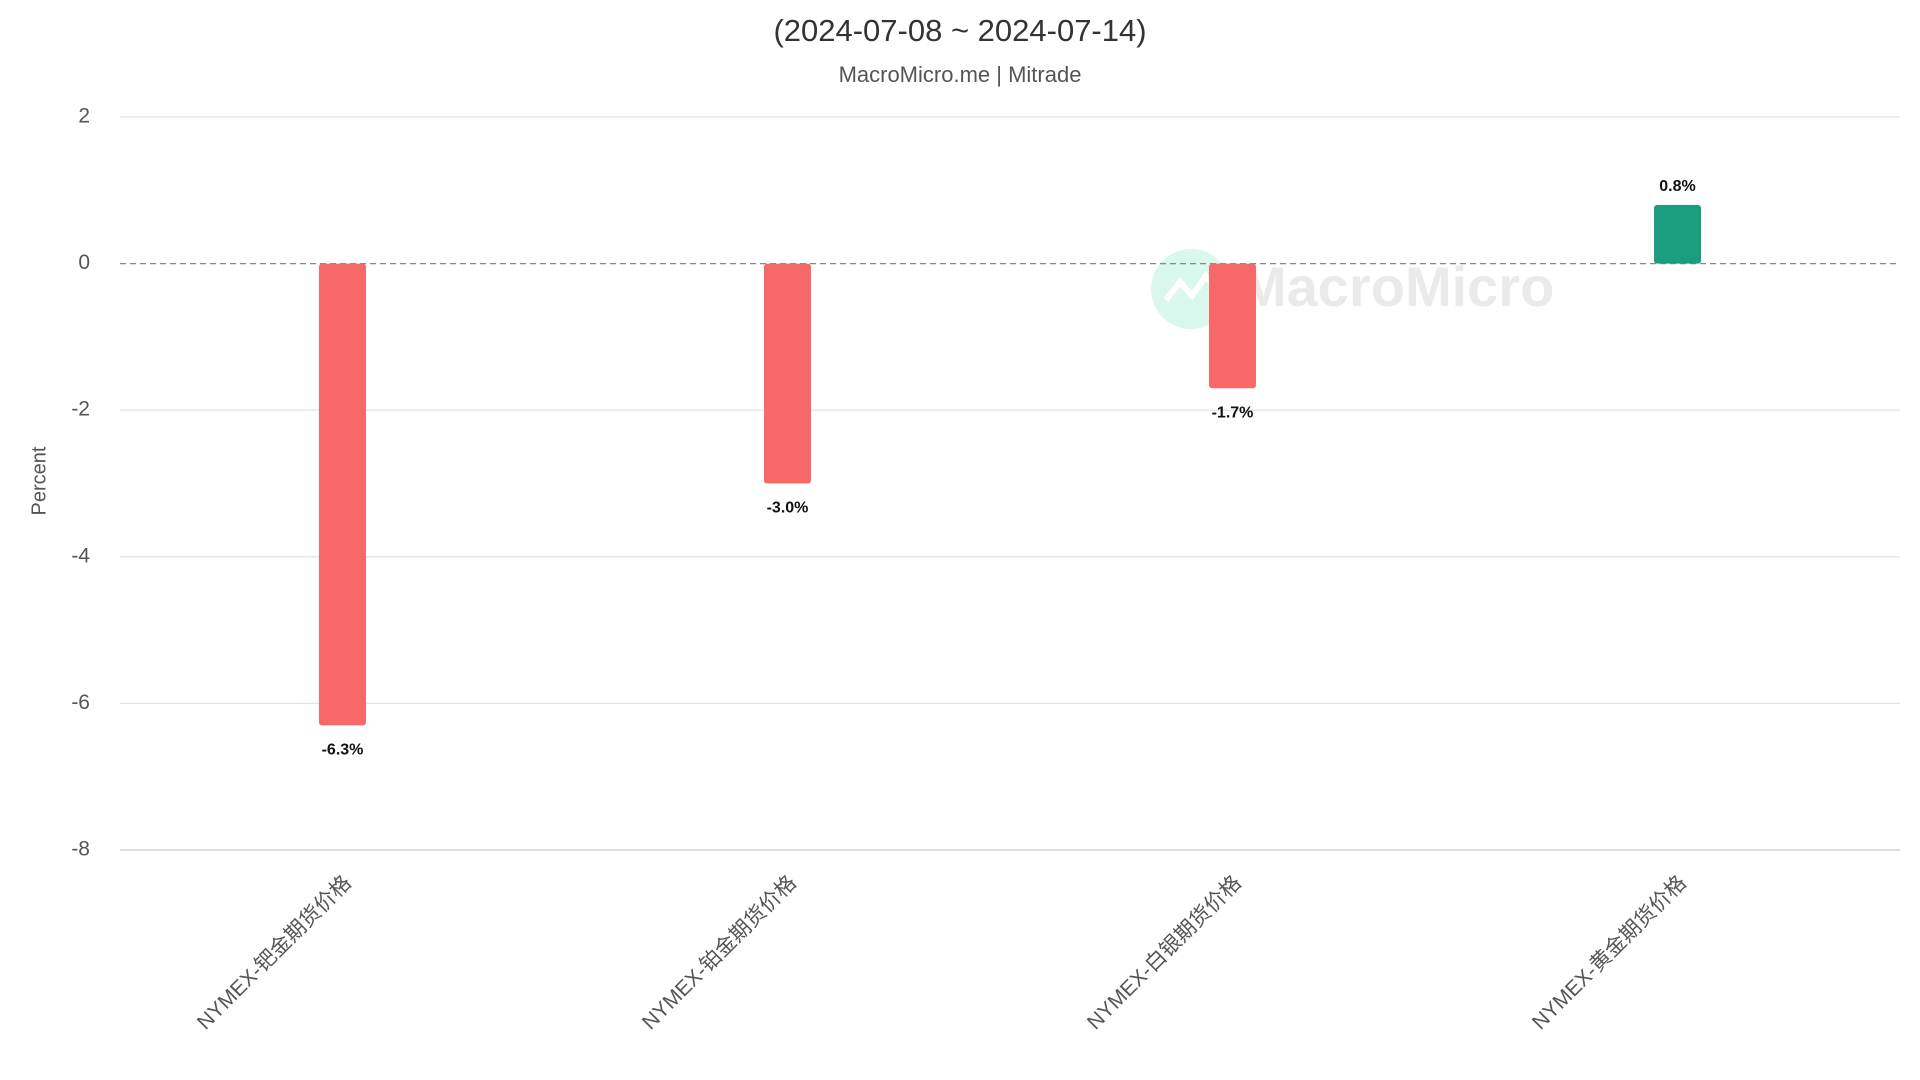 The width and height of the screenshot is (1920, 1080). What do you see at coordinates (959, 30) in the screenshot?
I see `chart-title: (2024-07-08 ~ 2024-07-14)` at bounding box center [959, 30].